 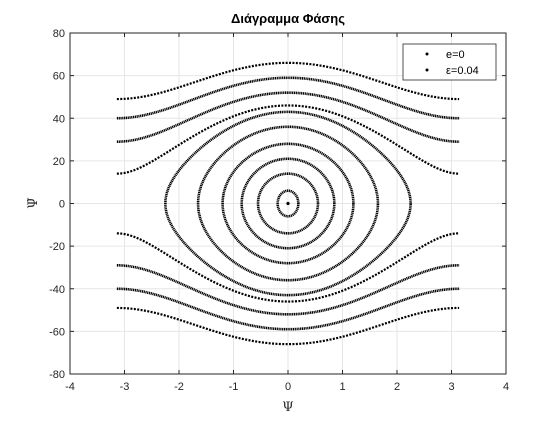 I want to click on y-tick-label: 40, so click(x=59, y=119).